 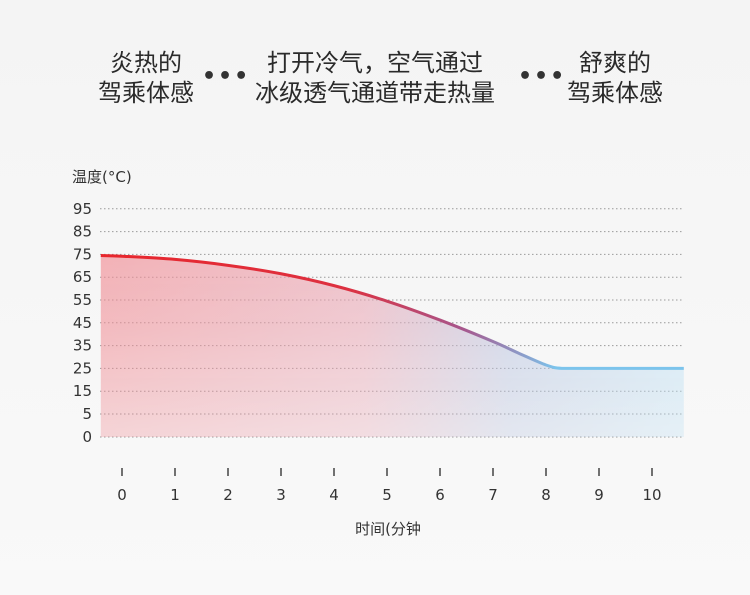 I want to click on x-tick-label: 3, so click(x=281, y=495).